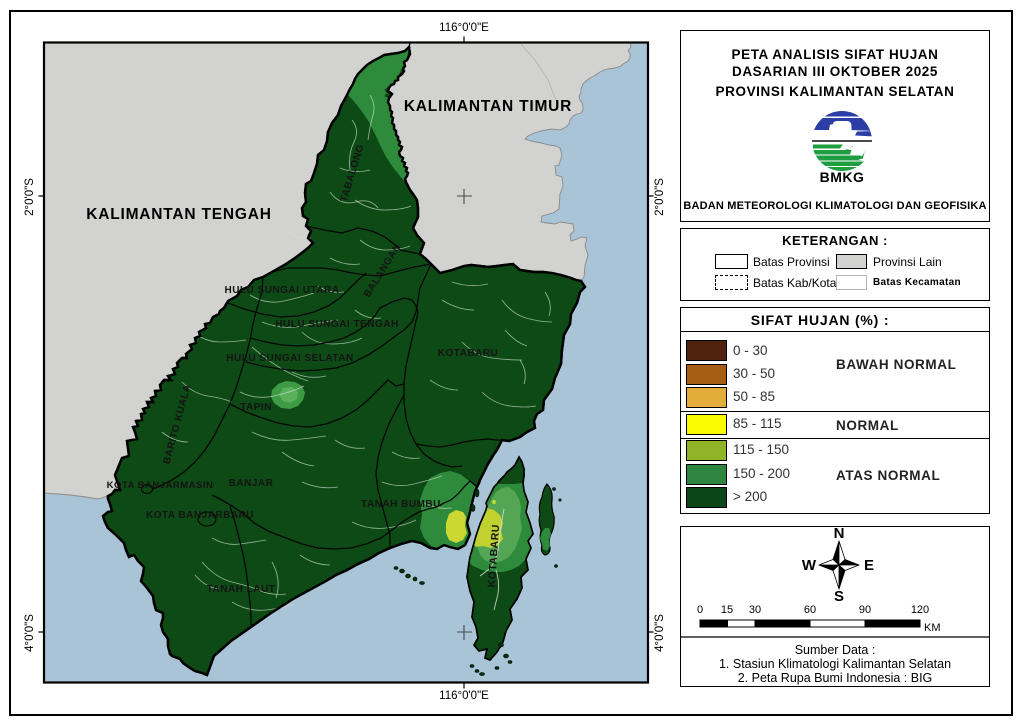 This screenshot has width=1024, height=725. I want to click on svg-text: S, so click(839, 596).